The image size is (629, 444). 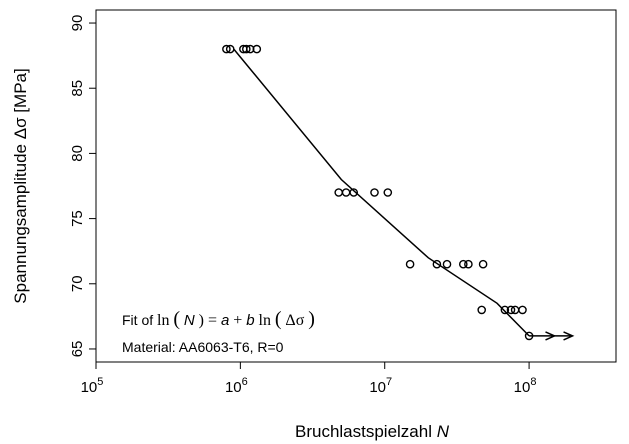 What do you see at coordinates (77, 153) in the screenshot?
I see `y-tick-label: 80` at bounding box center [77, 153].